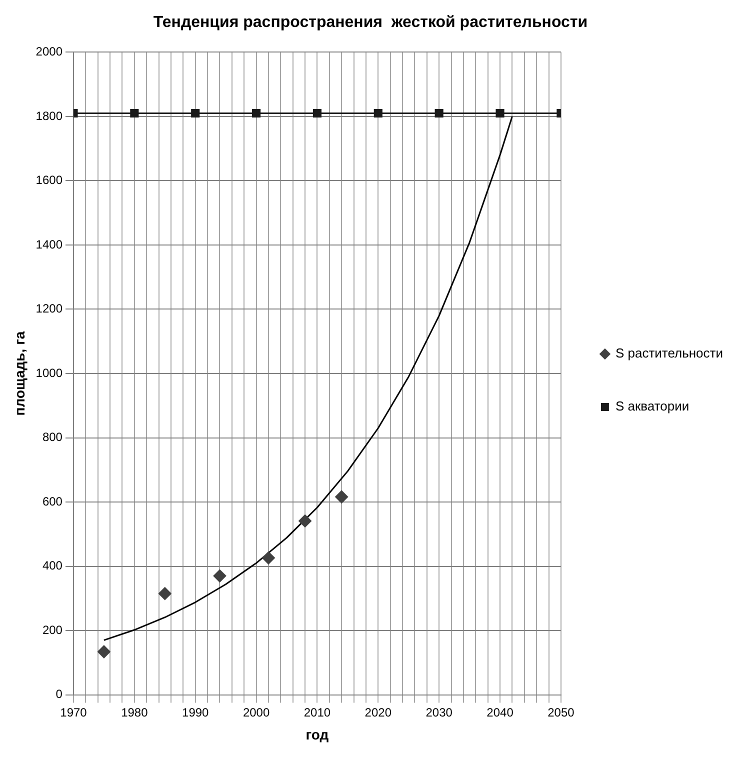 The width and height of the screenshot is (751, 764). Describe the element at coordinates (256, 712) in the screenshot. I see `x-tick-label: 2000` at that location.